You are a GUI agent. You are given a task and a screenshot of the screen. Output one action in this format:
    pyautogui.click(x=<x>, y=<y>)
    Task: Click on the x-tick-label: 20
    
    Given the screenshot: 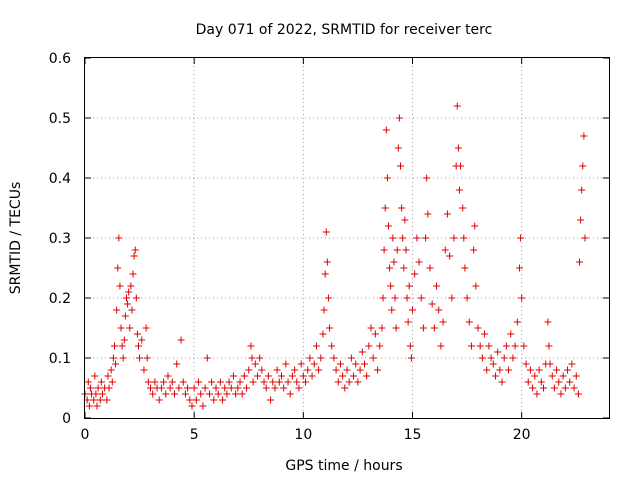 What is the action you would take?
    pyautogui.click(x=522, y=435)
    